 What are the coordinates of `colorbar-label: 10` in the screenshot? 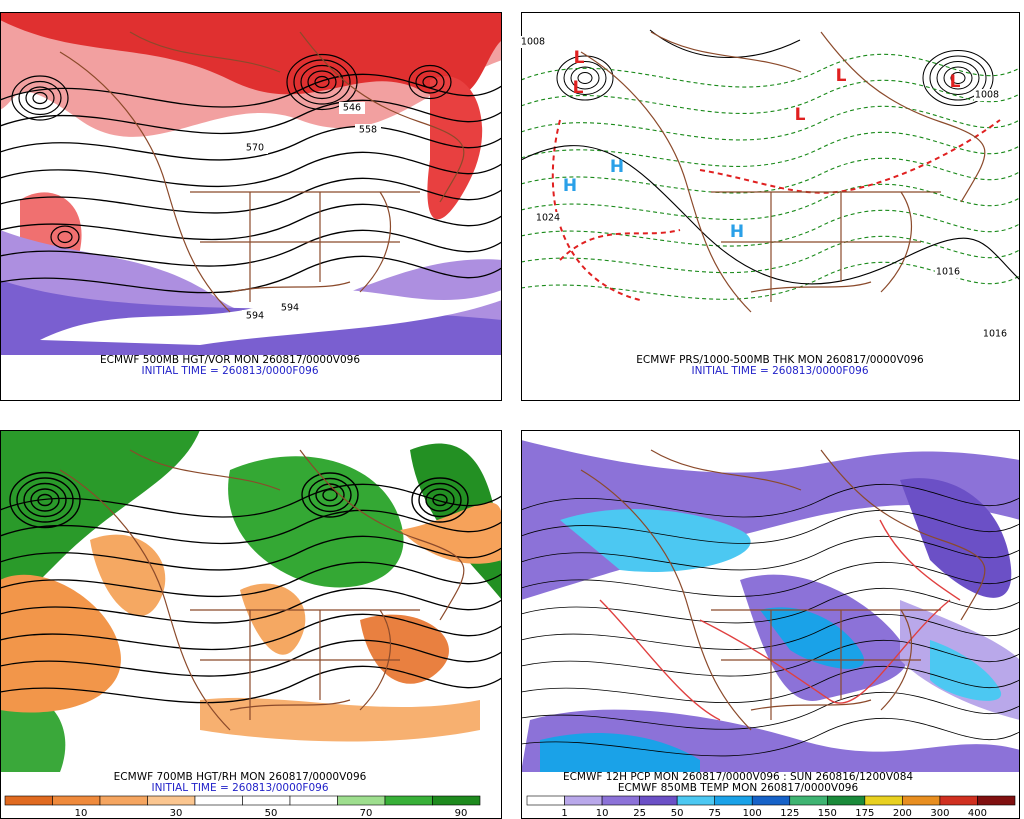 It's located at (81, 813).